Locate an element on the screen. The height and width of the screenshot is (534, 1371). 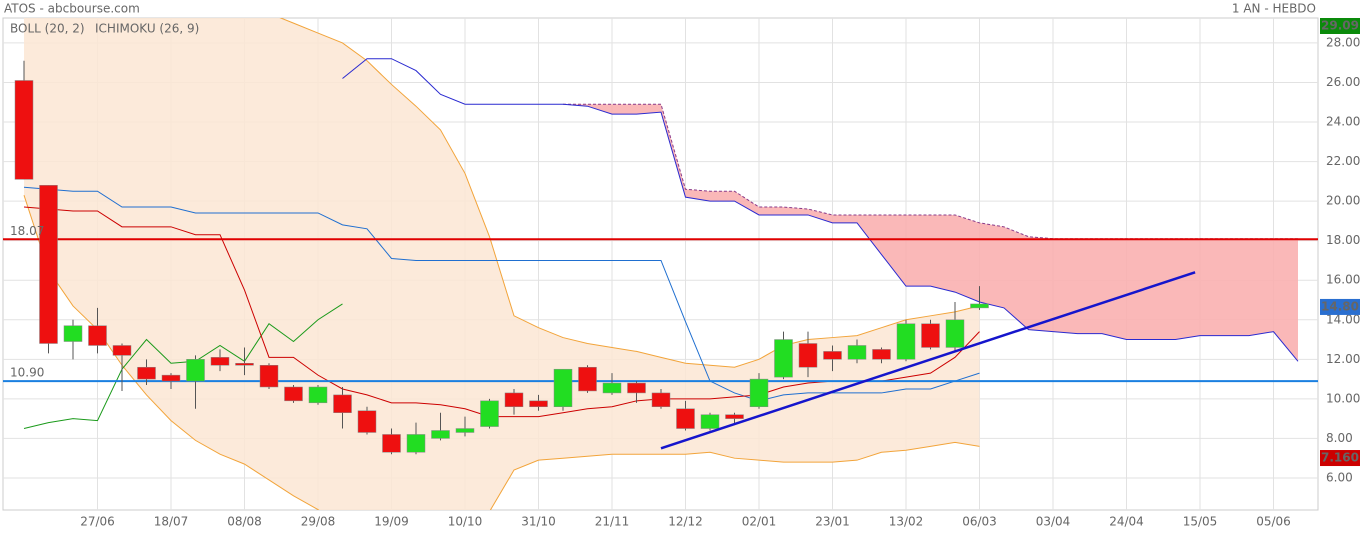
legend-entry: ICHIMOKU (26, 9) is located at coordinates (147, 29).